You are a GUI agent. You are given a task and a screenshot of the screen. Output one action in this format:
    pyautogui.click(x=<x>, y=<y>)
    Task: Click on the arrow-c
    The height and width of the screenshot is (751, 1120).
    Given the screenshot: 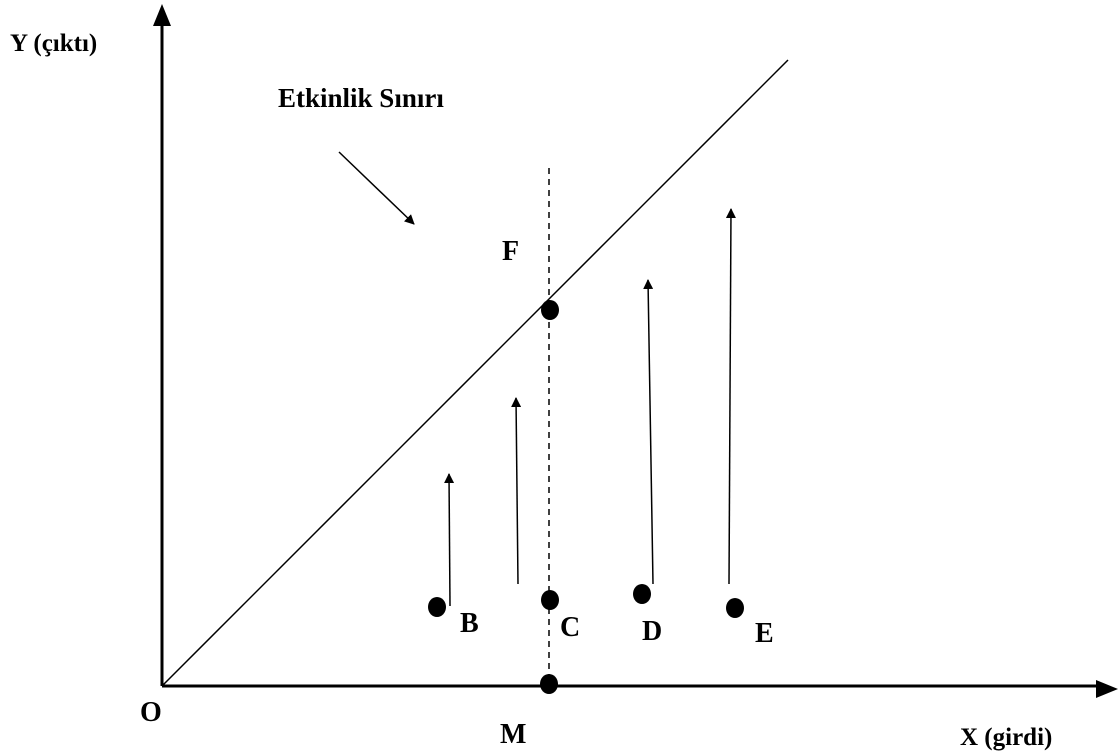 What is the action you would take?
    pyautogui.click(x=516, y=491)
    